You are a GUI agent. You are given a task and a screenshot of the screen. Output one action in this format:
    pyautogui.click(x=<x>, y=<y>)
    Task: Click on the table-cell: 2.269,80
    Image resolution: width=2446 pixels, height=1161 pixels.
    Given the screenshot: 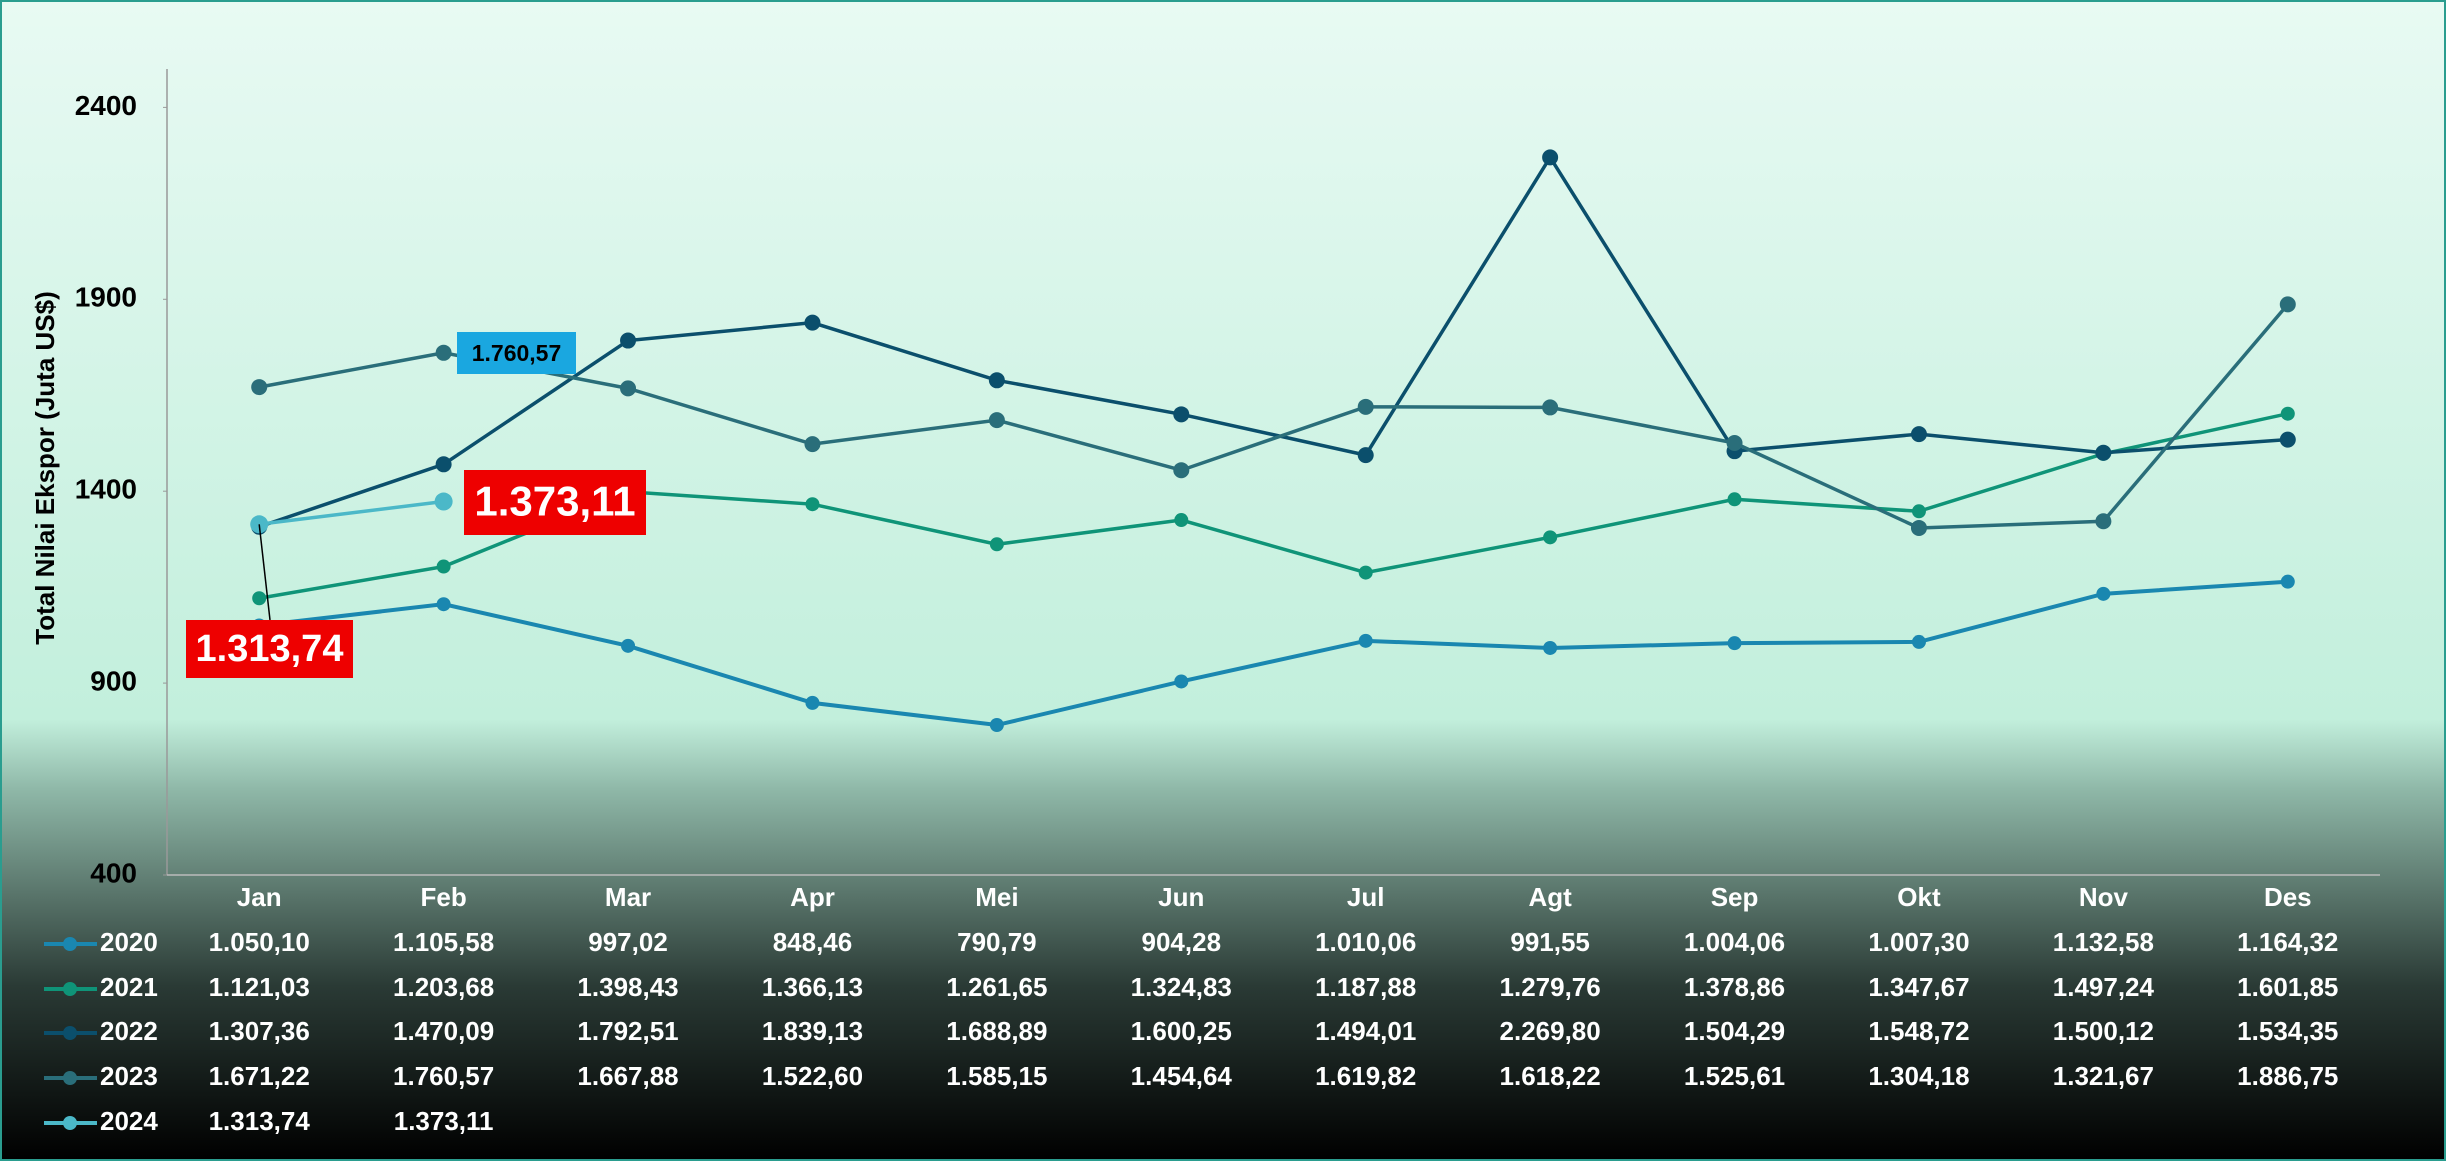 What is the action you would take?
    pyautogui.click(x=1550, y=1031)
    